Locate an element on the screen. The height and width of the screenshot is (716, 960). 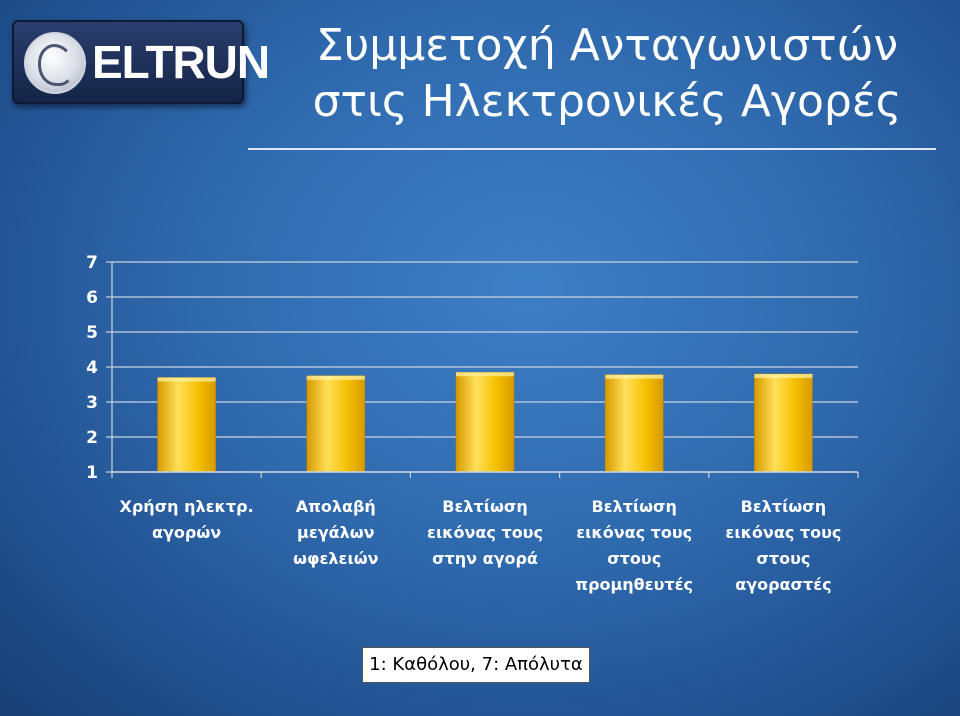
y-tick-label: 6 is located at coordinates (92, 298).